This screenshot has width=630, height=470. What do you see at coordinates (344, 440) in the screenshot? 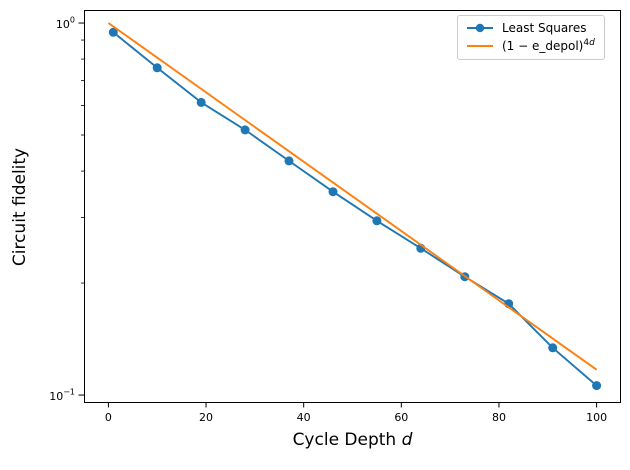
I see `x-axis-label-text: Cycle Depth` at bounding box center [344, 440].